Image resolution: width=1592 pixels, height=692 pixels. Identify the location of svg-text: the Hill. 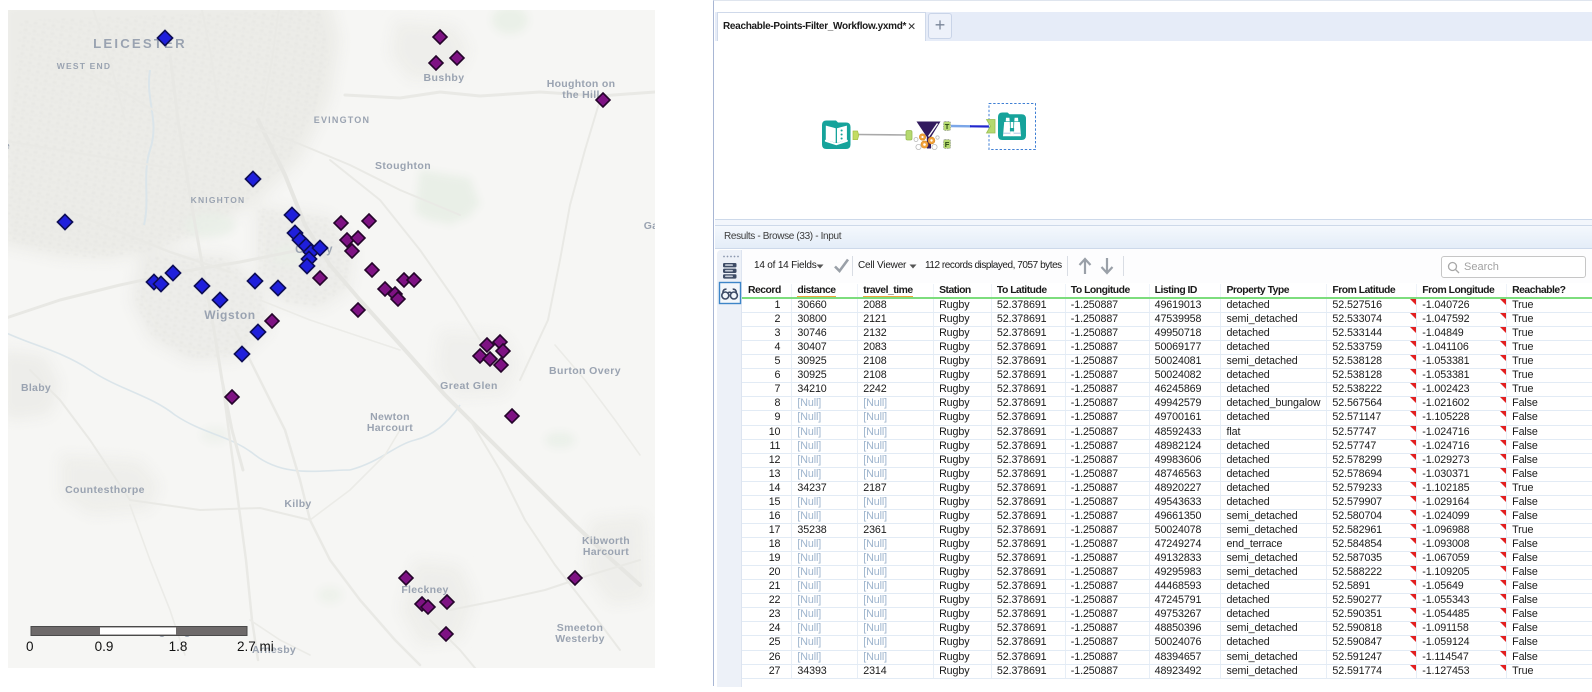
(580, 95).